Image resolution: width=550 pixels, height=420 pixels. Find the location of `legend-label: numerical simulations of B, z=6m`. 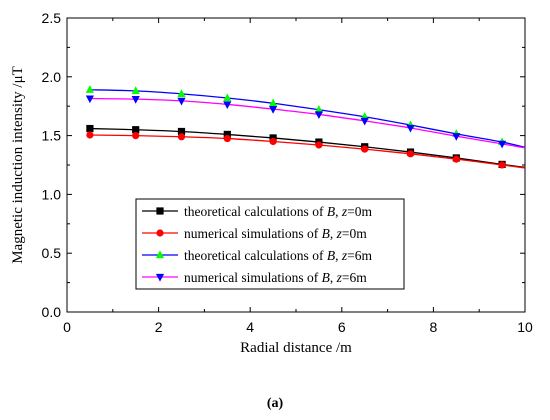

legend-label: numerical simulations of B, z=6m is located at coordinates (275, 277).